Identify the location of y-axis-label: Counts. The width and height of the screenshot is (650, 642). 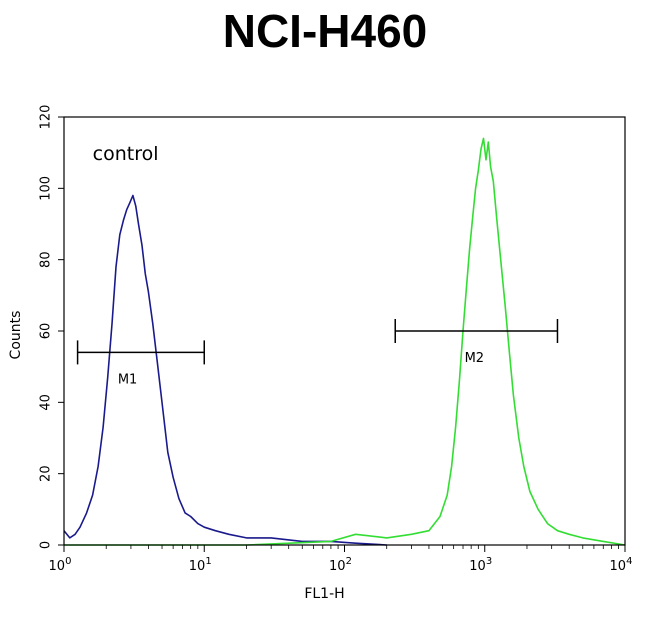
(16, 335).